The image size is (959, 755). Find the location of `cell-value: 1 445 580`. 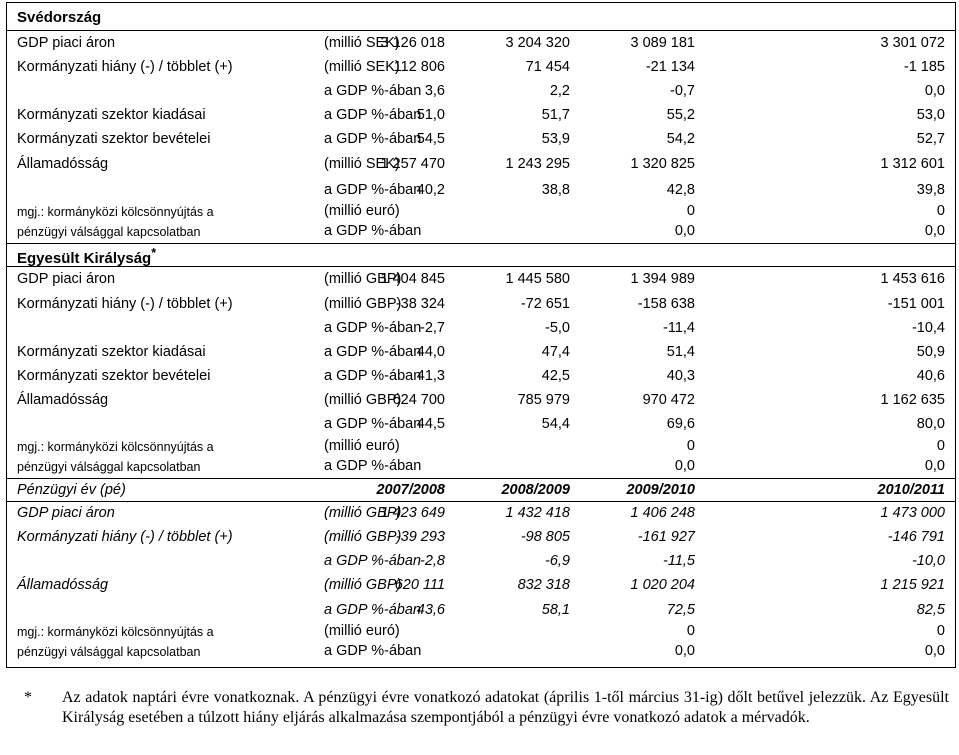

cell-value: 1 445 580 is located at coordinates (537, 279).